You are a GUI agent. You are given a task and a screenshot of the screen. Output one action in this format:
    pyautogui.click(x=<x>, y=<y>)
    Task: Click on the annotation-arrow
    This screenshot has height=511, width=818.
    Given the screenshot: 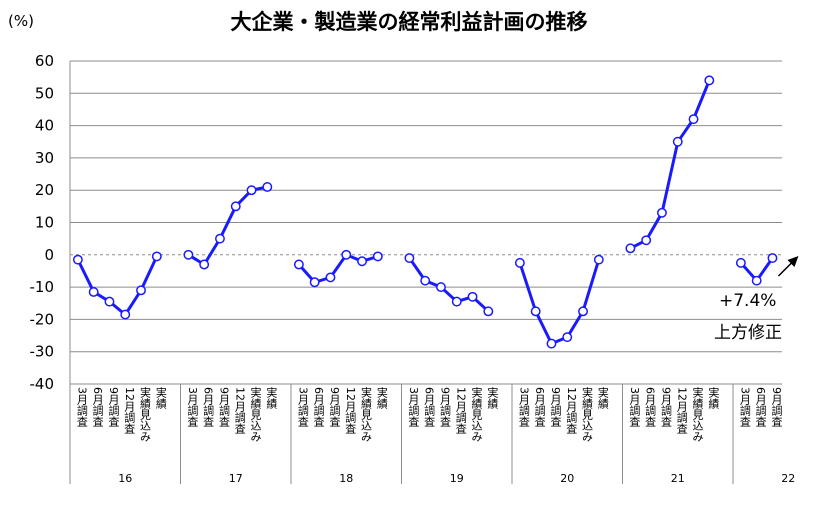 What is the action you would take?
    pyautogui.click(x=788, y=266)
    